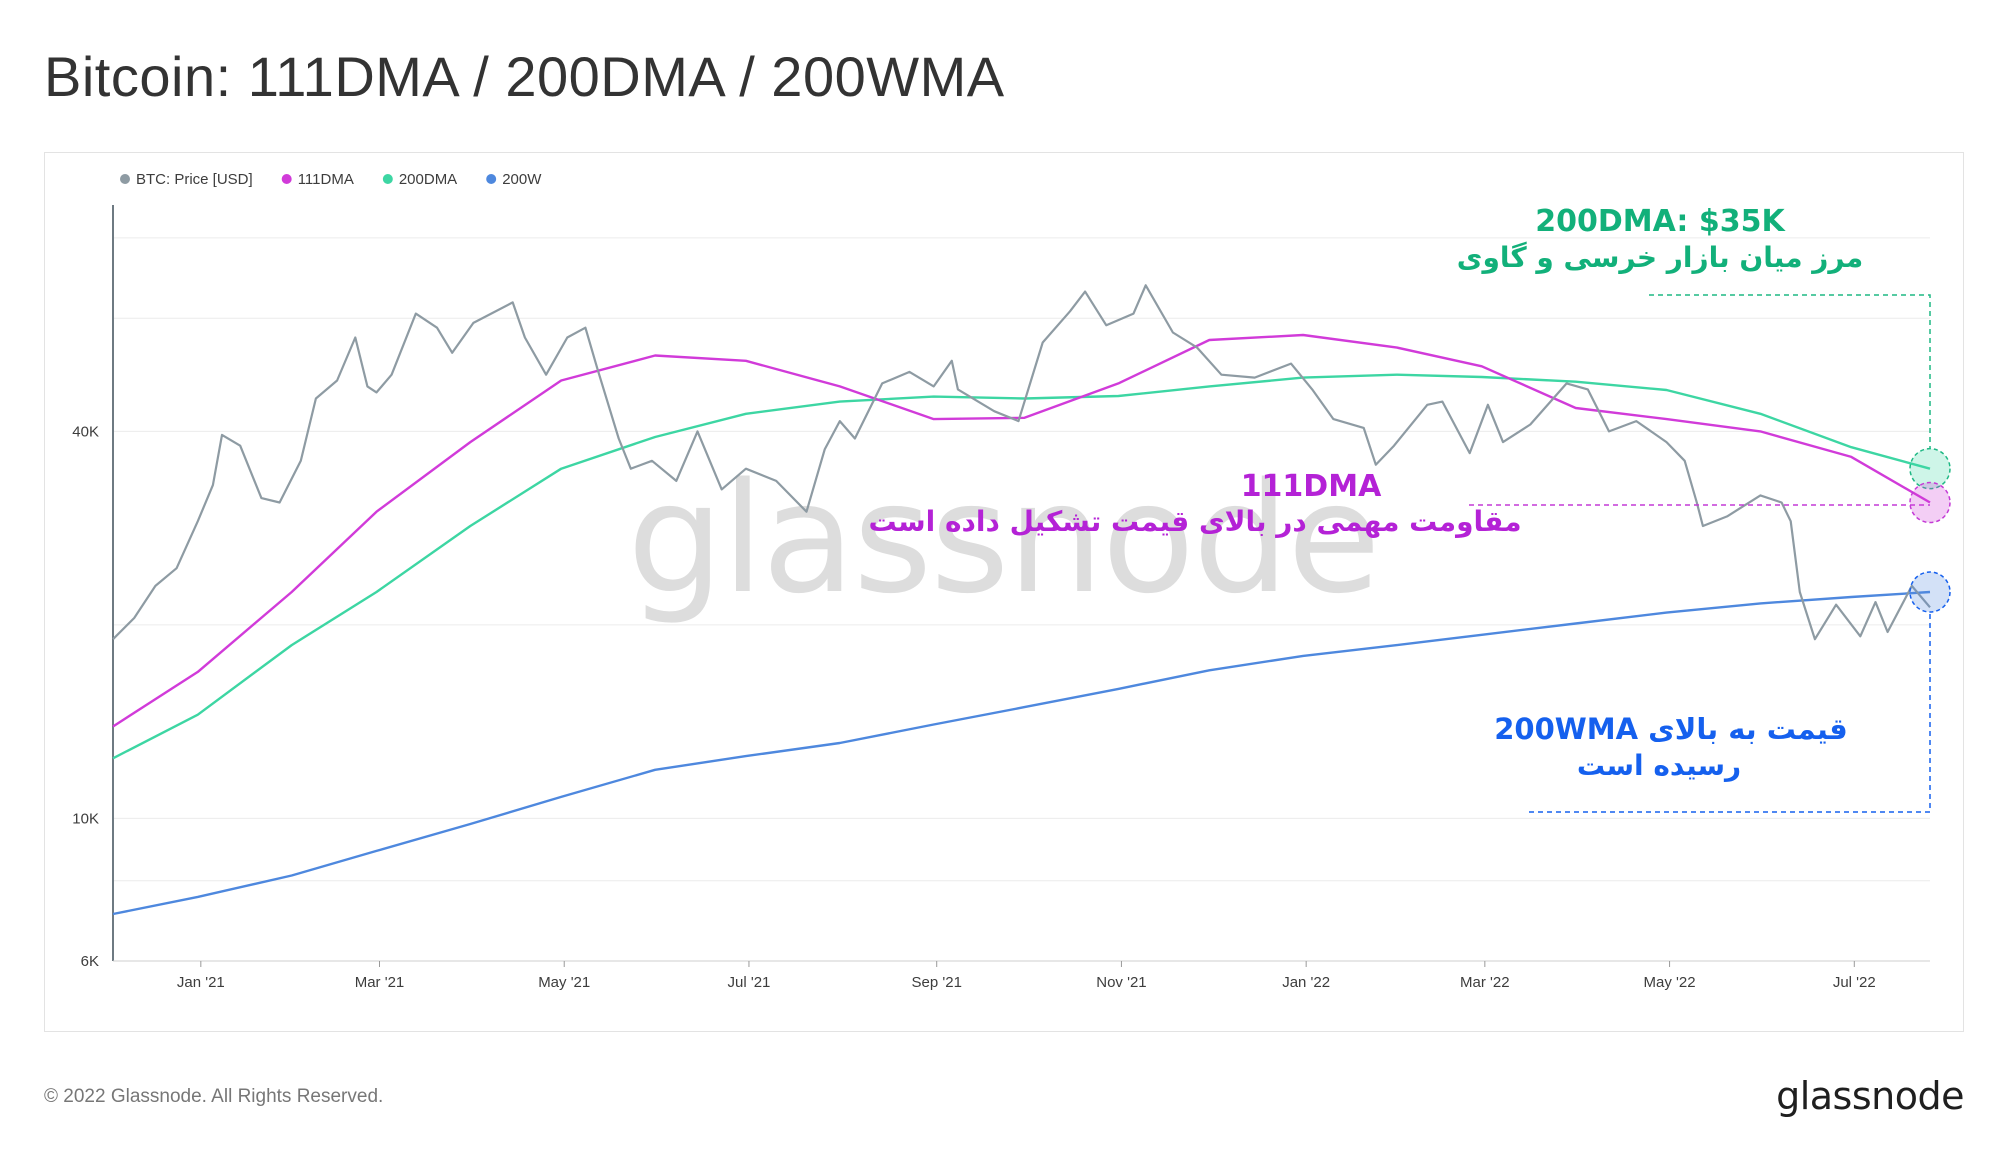 The height and width of the screenshot is (1152, 2000). Describe the element at coordinates (1660, 221) in the screenshot. I see `annotation-200dma-title: 200DMA: $35K` at that location.